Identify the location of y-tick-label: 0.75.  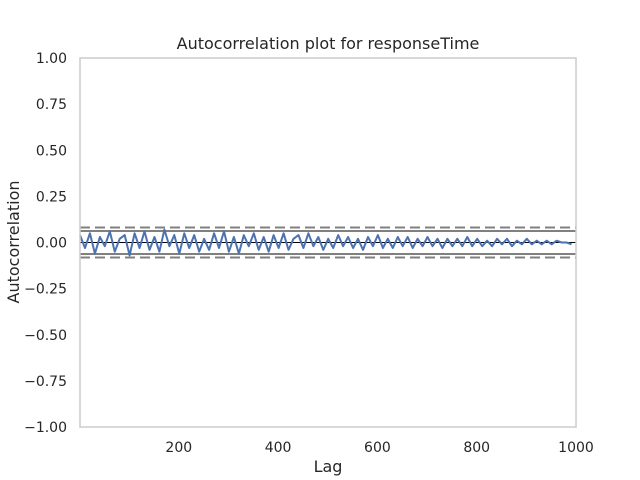
(51, 105).